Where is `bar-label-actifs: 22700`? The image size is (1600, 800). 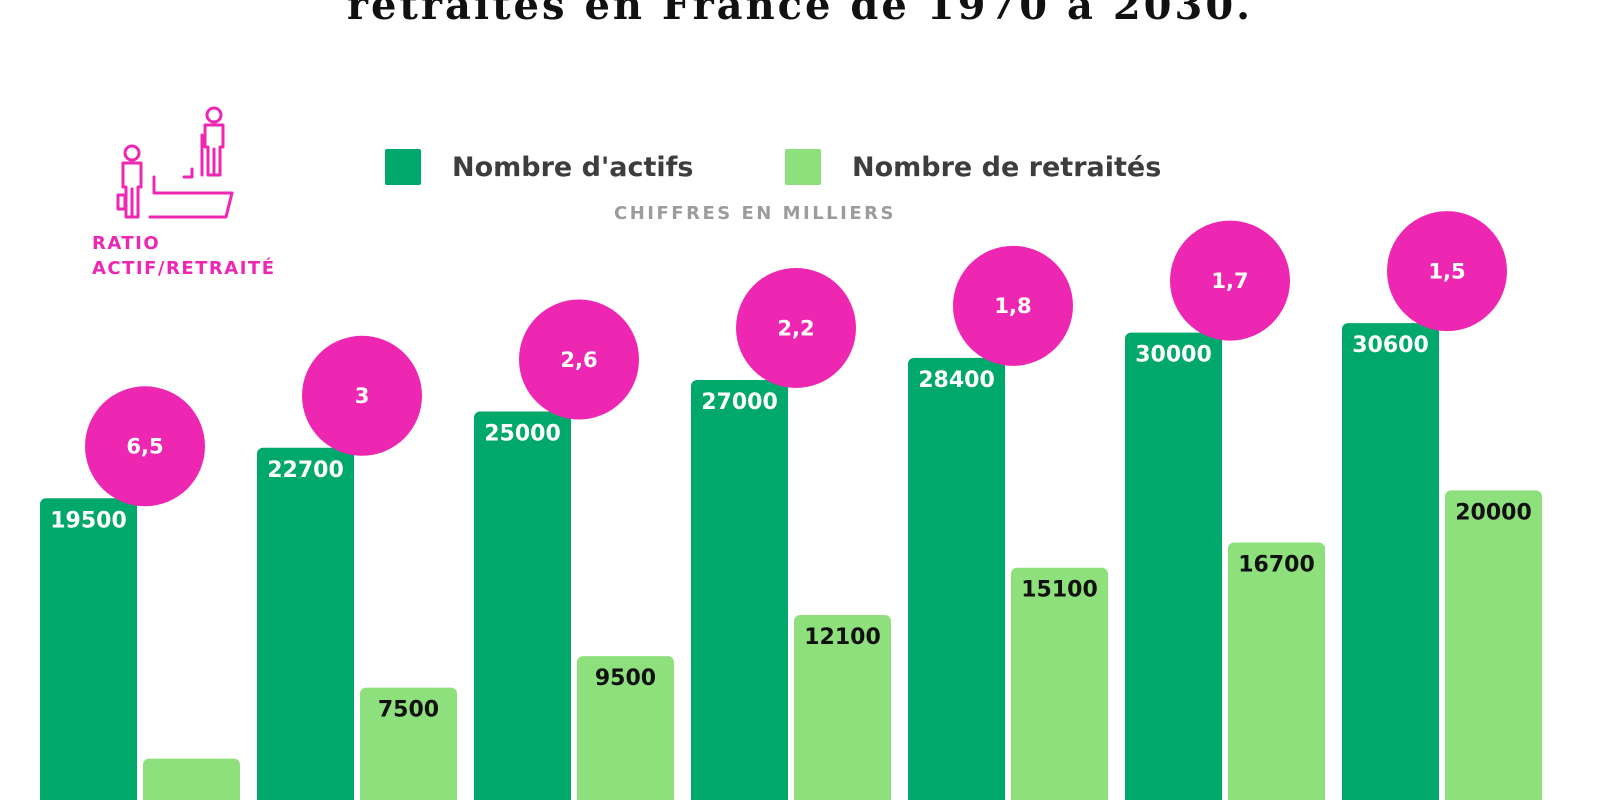
bar-label-actifs: 22700 is located at coordinates (305, 470).